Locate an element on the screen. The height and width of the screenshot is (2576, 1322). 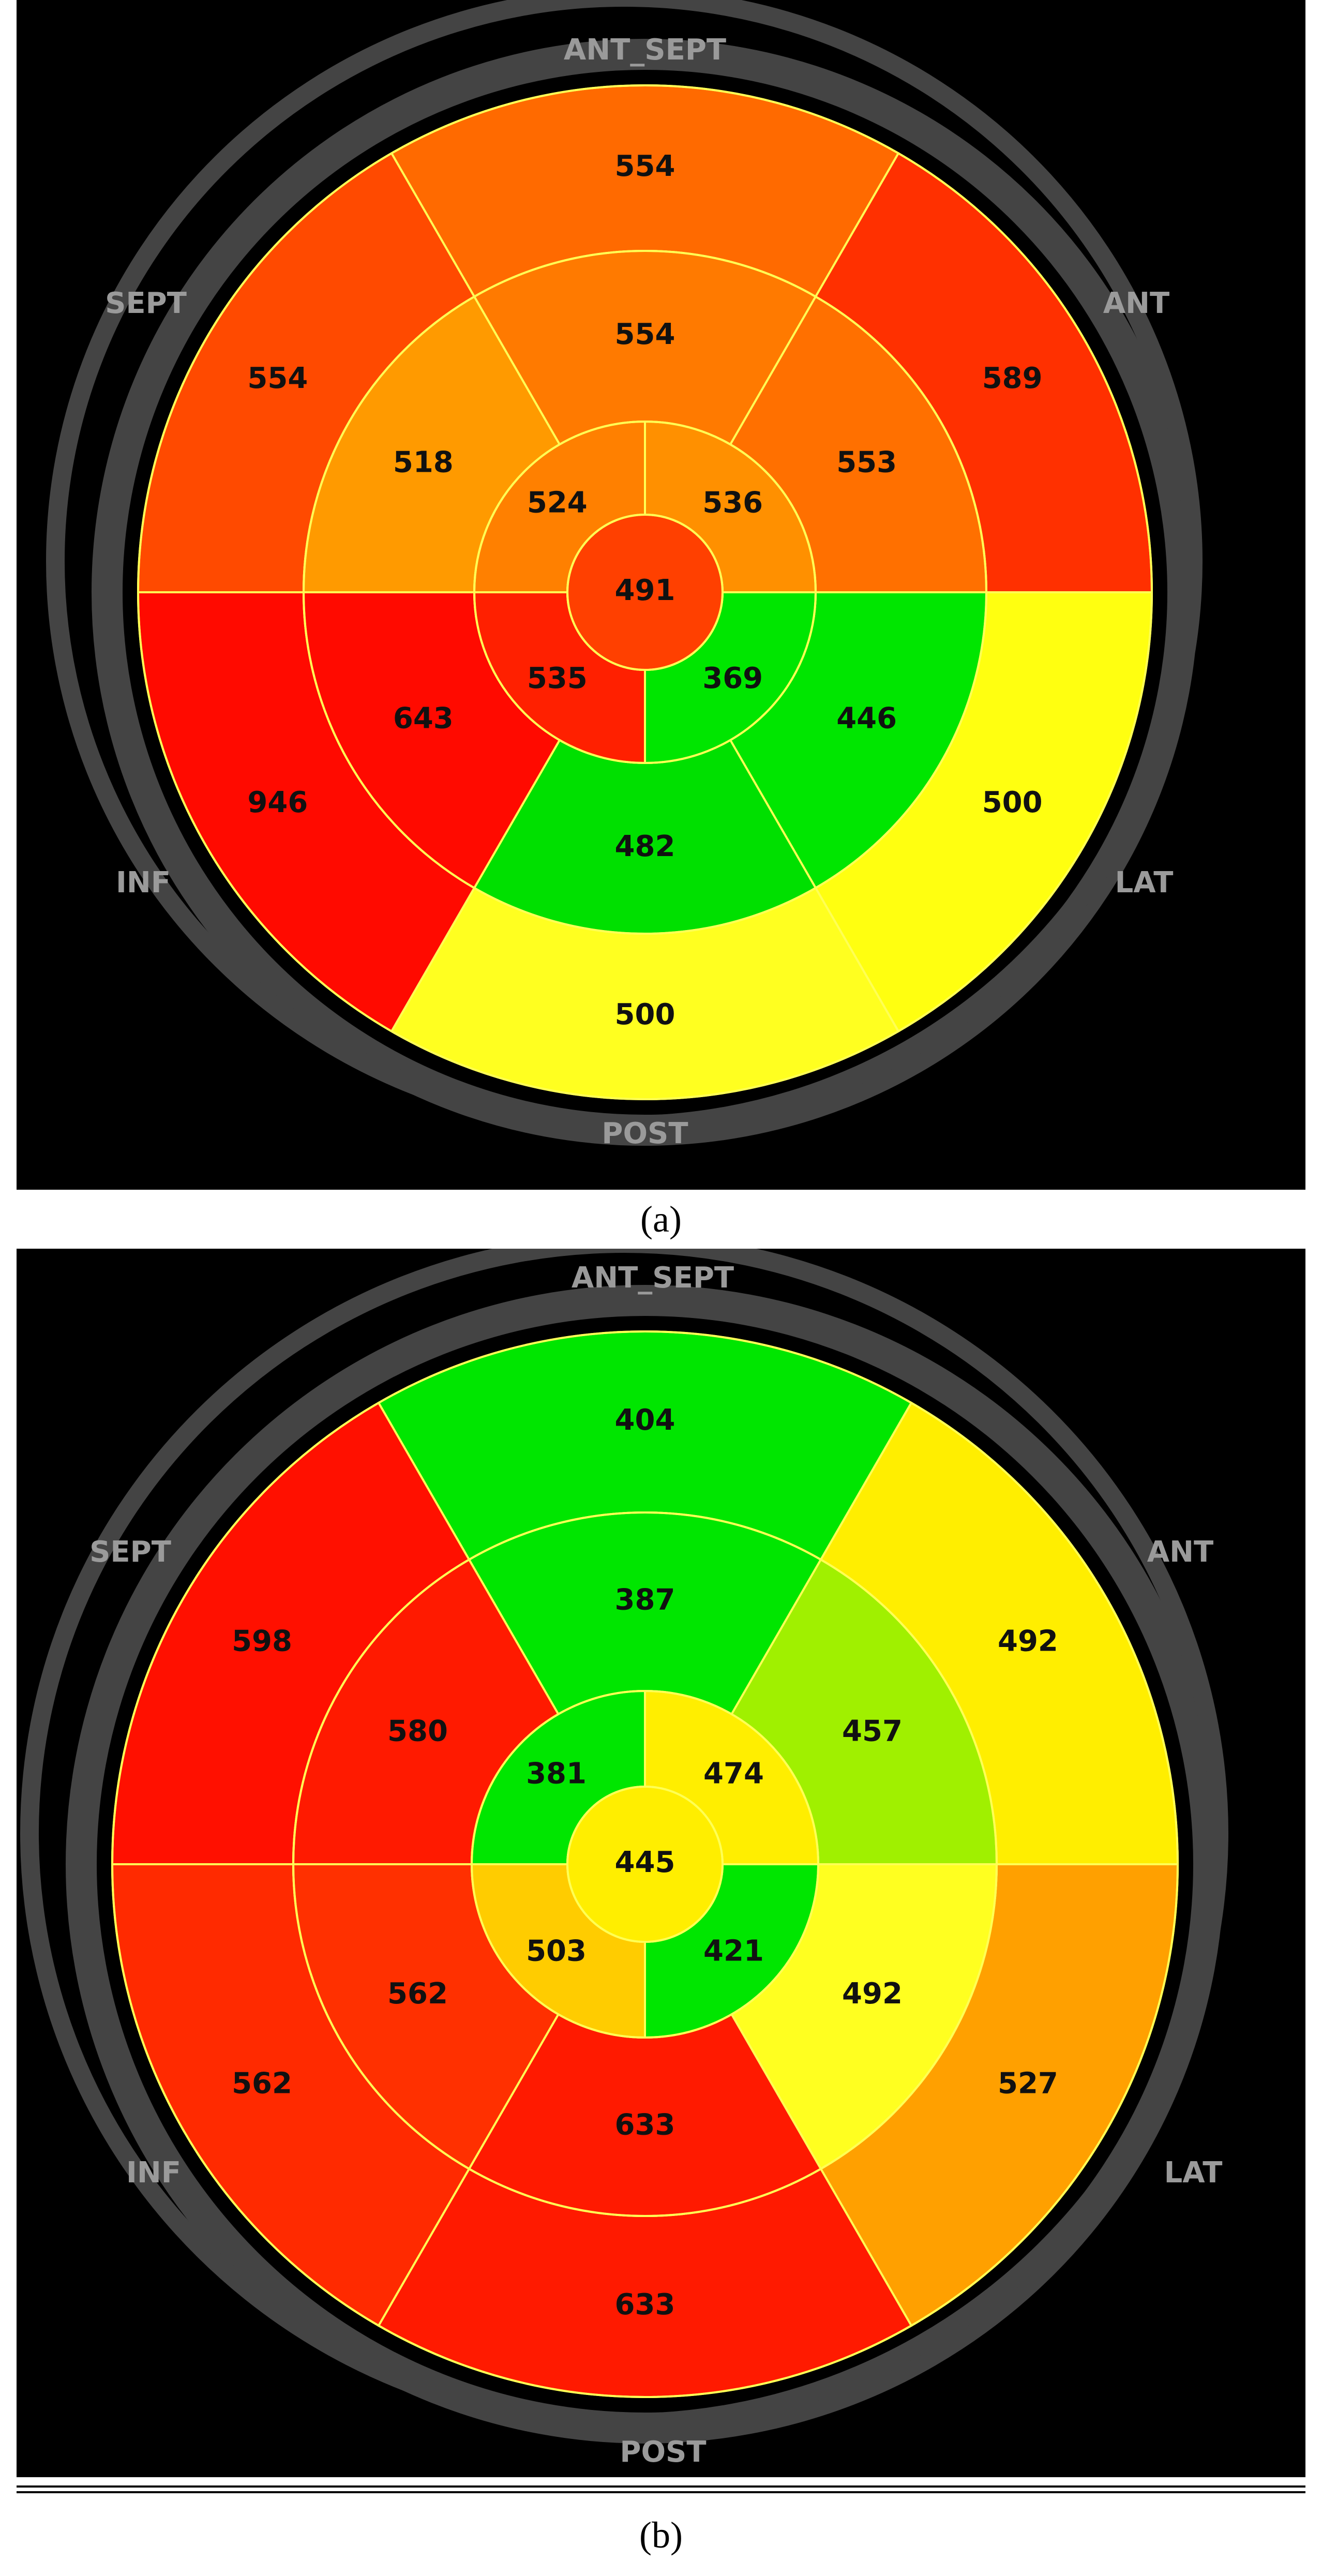
value-mid-lat: 492 is located at coordinates (873, 1994).